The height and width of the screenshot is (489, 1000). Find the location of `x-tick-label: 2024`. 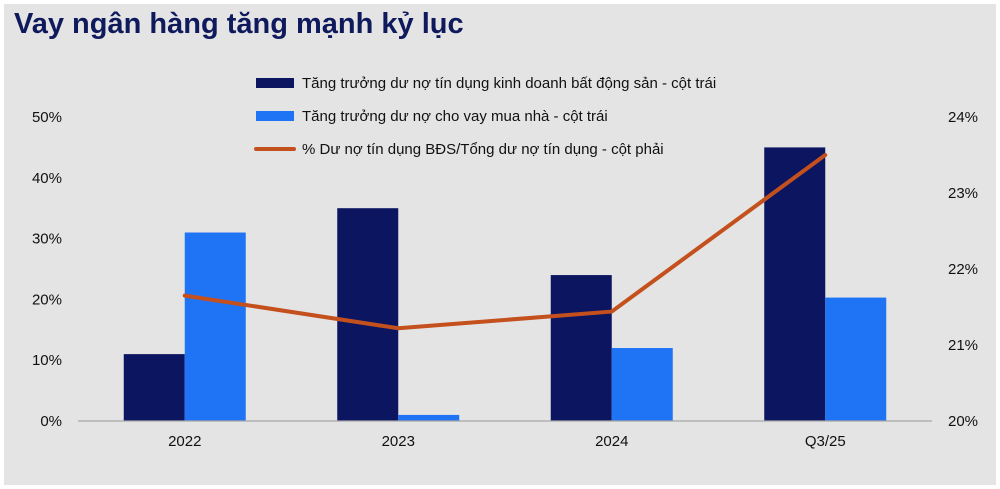

x-tick-label: 2024 is located at coordinates (611, 441).